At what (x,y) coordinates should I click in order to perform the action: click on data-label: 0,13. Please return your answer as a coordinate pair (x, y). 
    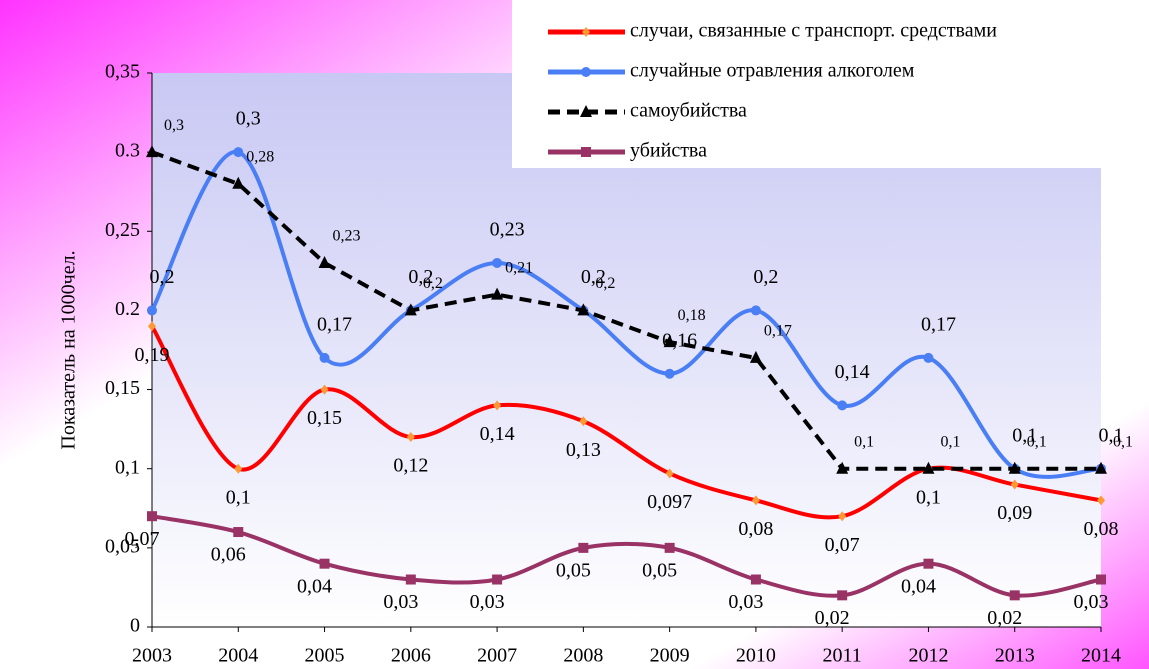
    Looking at the image, I should click on (583, 450).